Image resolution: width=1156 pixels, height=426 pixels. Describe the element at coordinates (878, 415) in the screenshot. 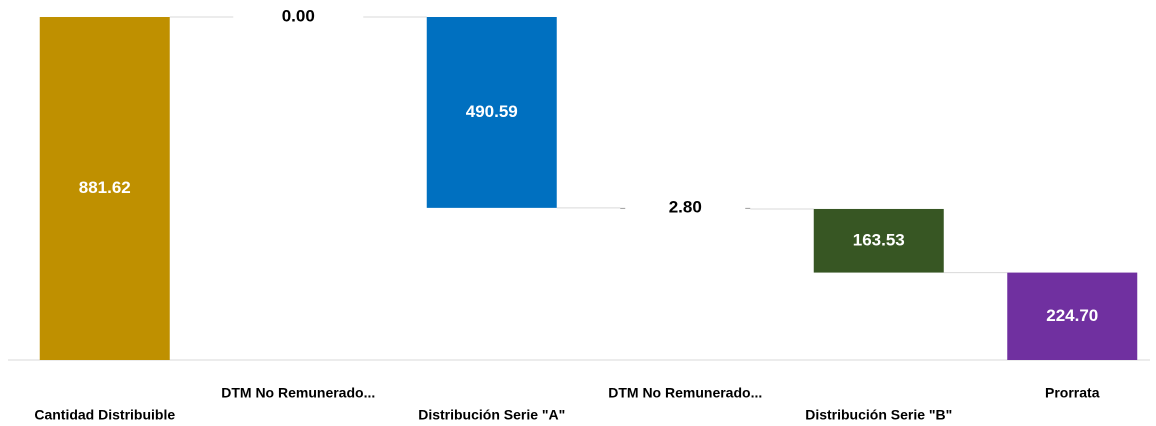

I see `x-tick-label: Distribución Serie "B"` at that location.